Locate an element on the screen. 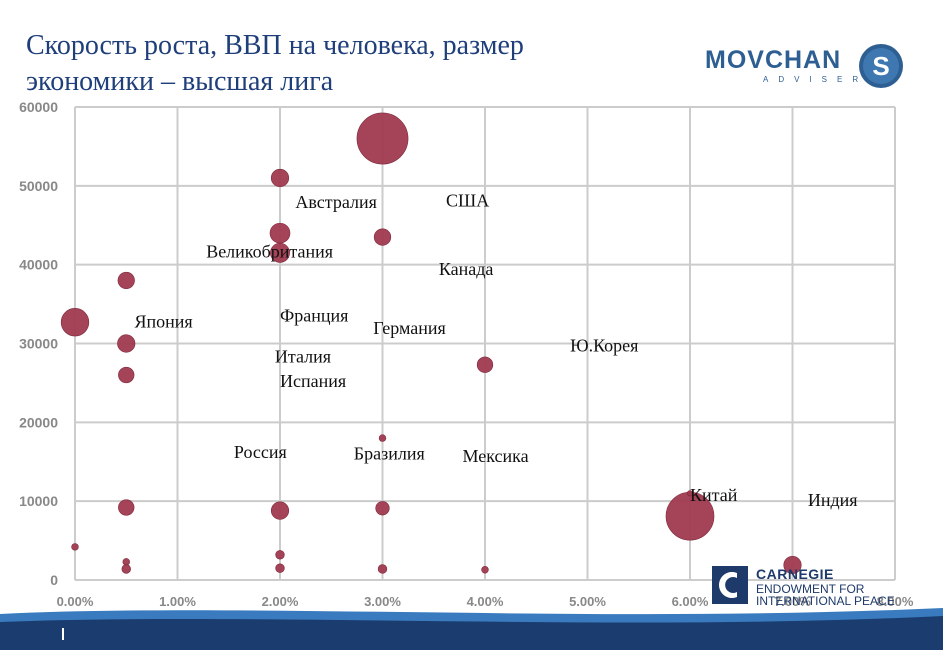 This screenshot has height=650, width=943. slide-title-line-1: Скорость роста, ВВП на человека, размер is located at coordinates (275, 45).